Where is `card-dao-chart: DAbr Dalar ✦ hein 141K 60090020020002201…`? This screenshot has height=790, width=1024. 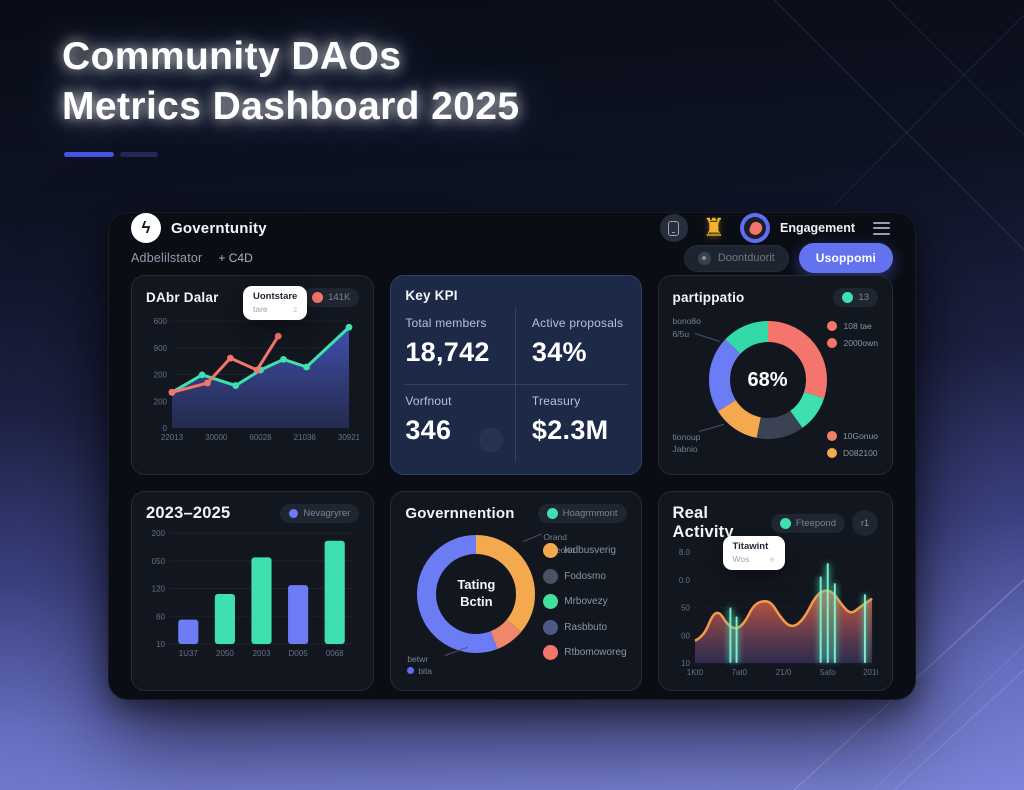 card-dao-chart: DAbr Dalar ✦ hein 141K 60090020020002201… is located at coordinates (253, 375).